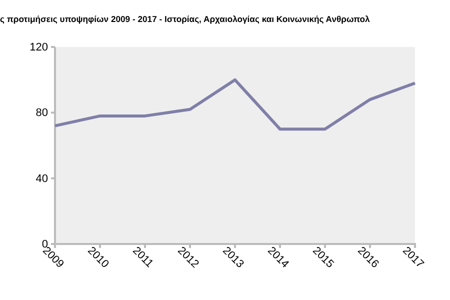 This screenshot has width=450, height=300. I want to click on chart-title: ς προτιμήσεις υποψηφίων 2009 - 2017 - Ιστορίας, Αρχαιολογίας και Κοινωνικής Ανθρωπολ, so click(185, 19).